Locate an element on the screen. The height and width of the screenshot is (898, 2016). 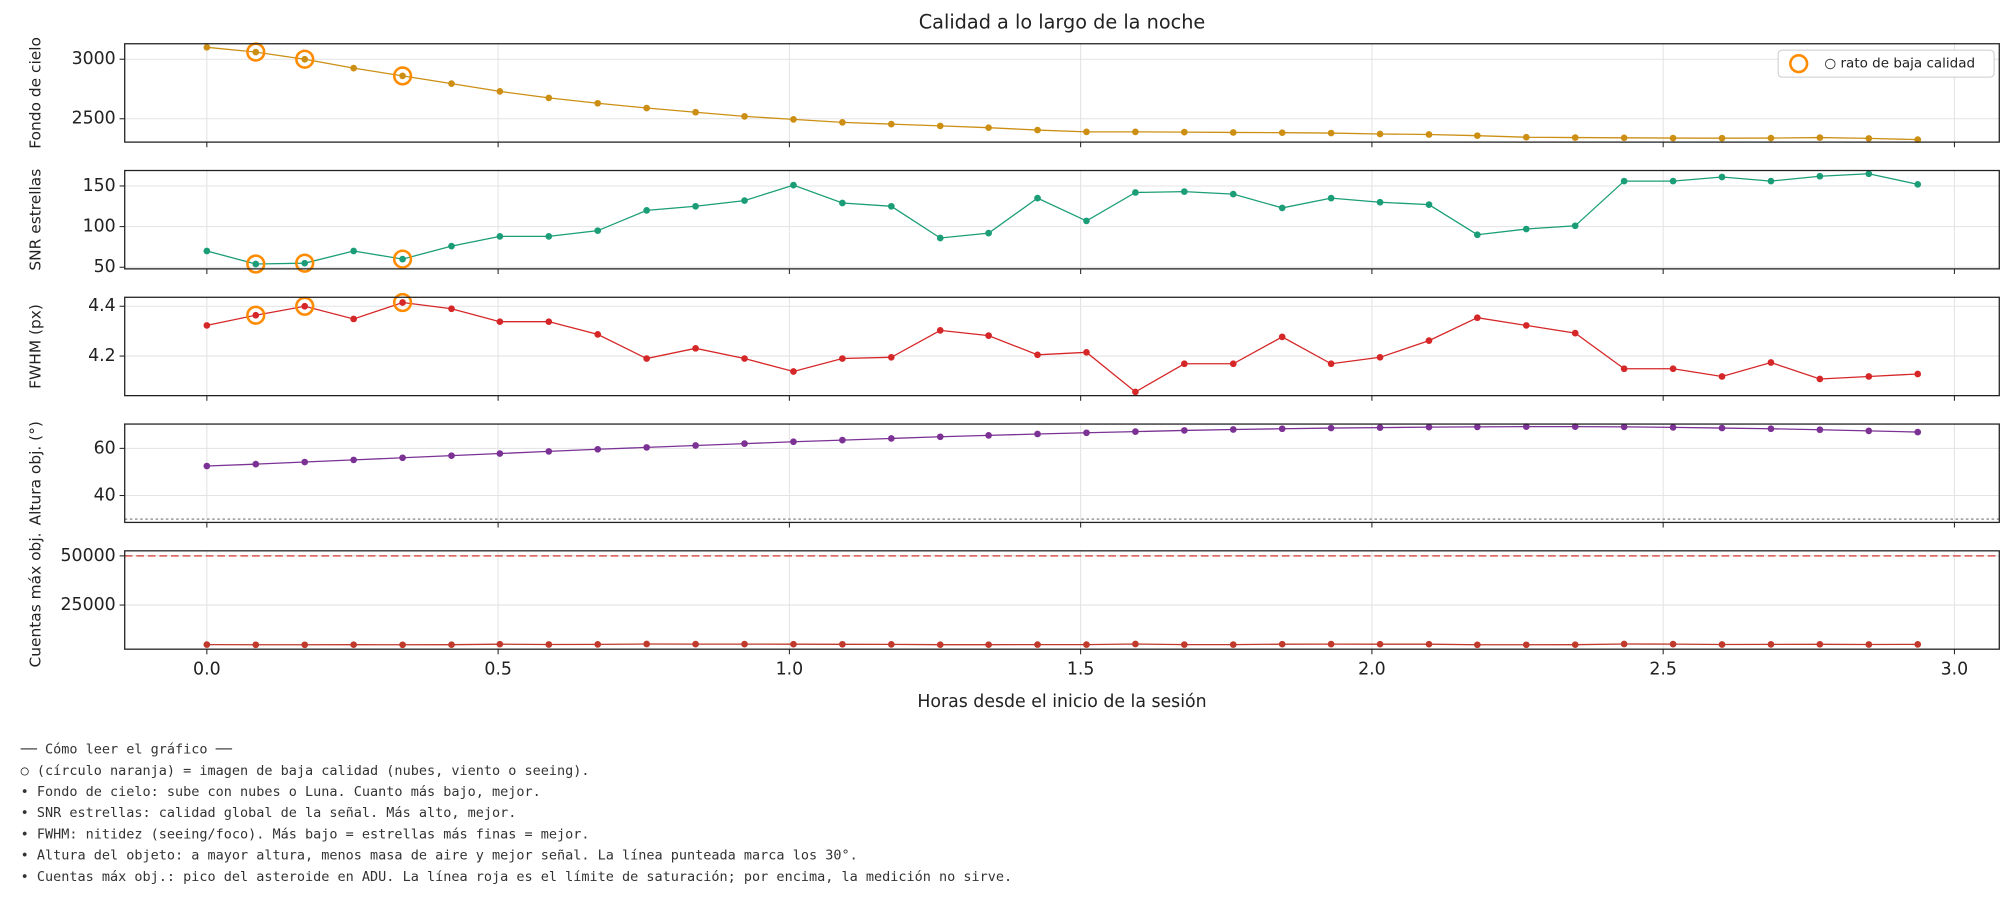
y-tick-label: 3000 is located at coordinates (94, 59).